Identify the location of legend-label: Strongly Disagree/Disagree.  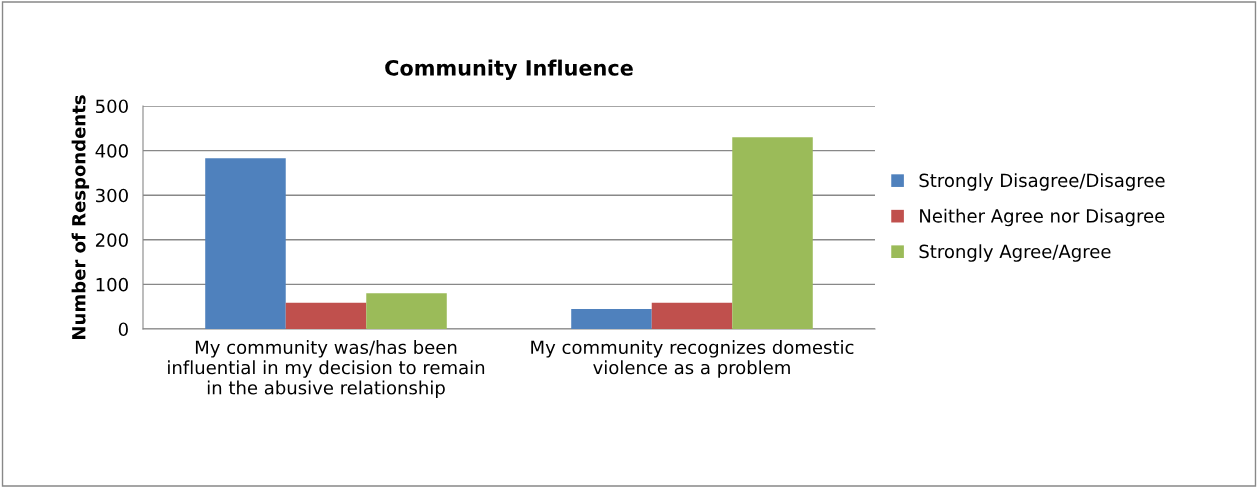
(1042, 182).